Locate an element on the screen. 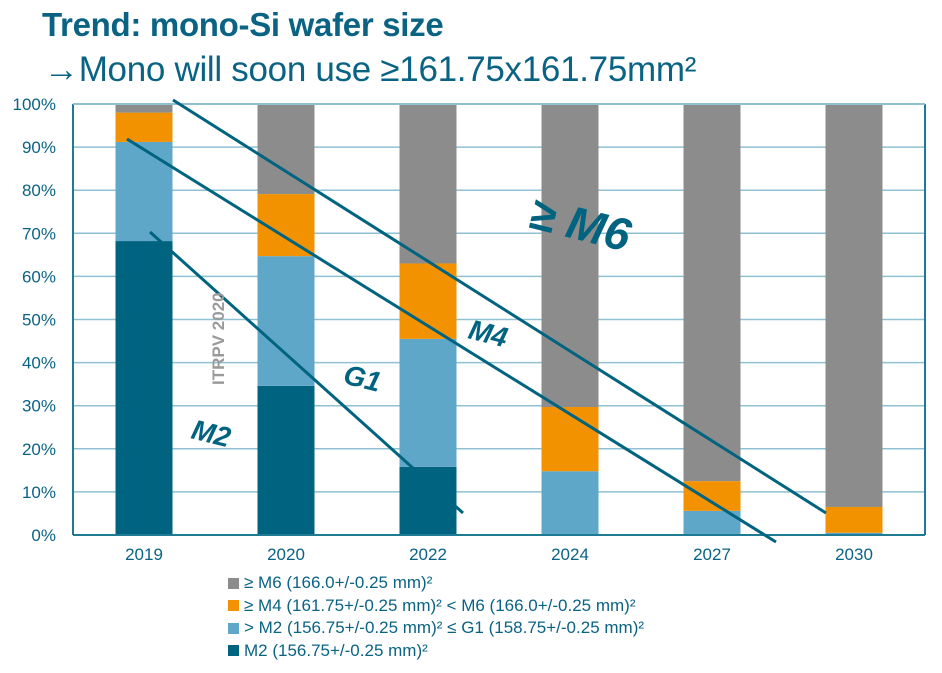  bar-segment-2027-s3 is located at coordinates (712, 293).